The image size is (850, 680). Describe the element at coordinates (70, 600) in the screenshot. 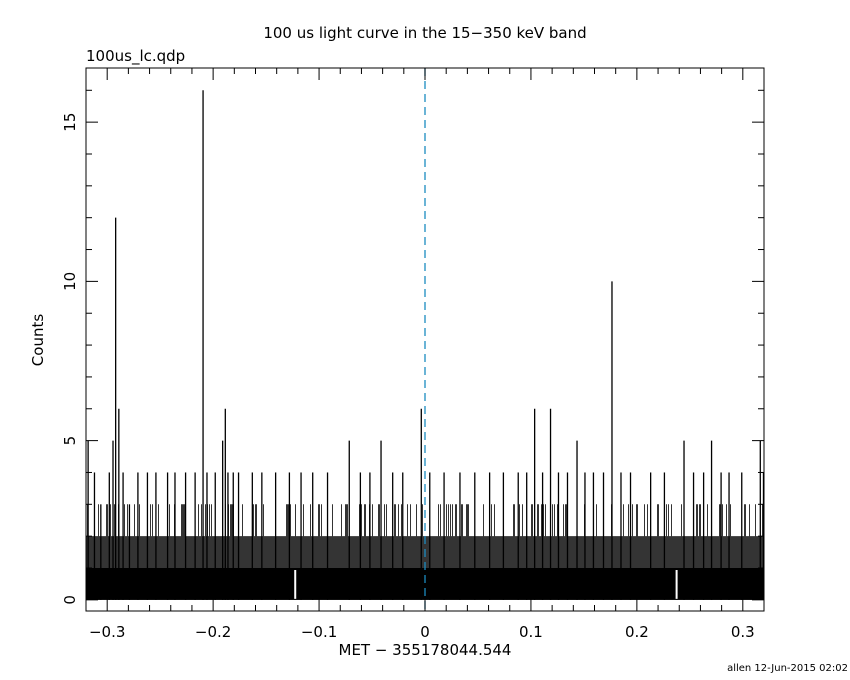

I see `y-tick-label: 0` at that location.